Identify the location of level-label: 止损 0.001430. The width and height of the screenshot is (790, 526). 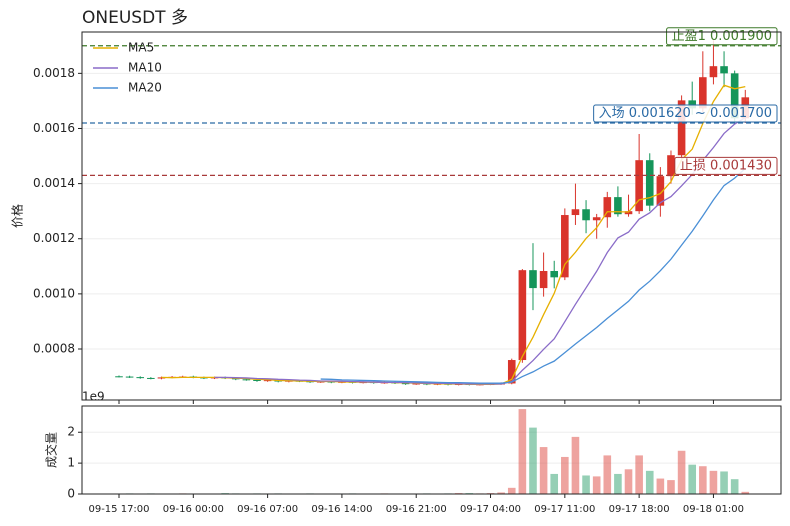
(726, 165).